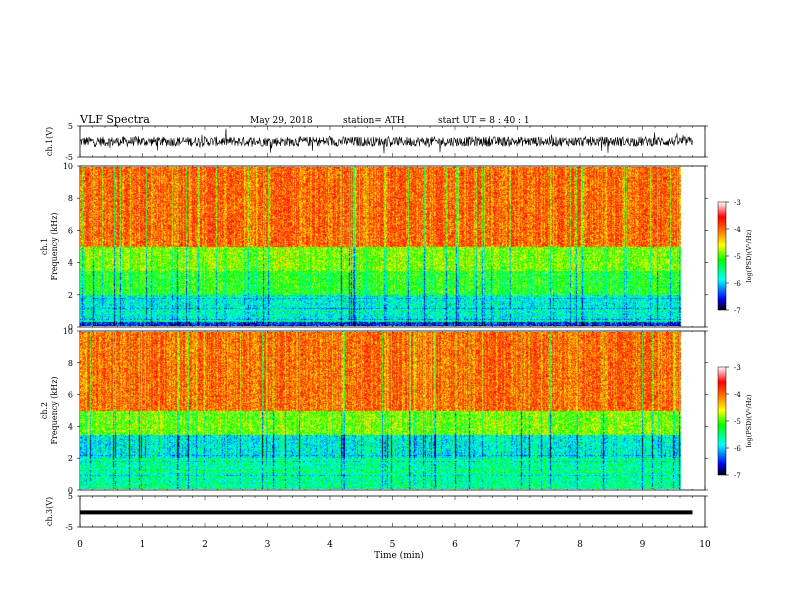  What do you see at coordinates (399, 555) in the screenshot?
I see `x-axis-title: Time (min)` at bounding box center [399, 555].